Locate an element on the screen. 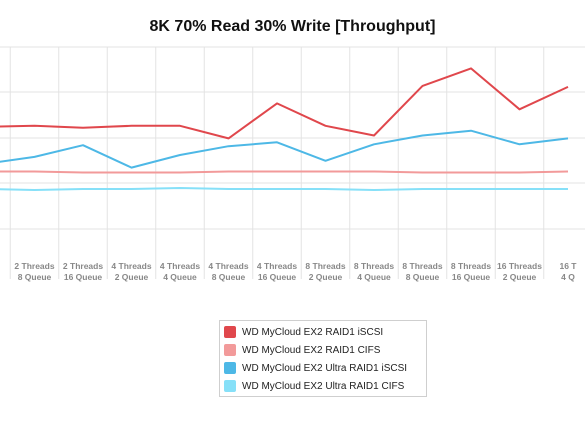  legend-label: WD MyCloud EX2 RAID1 iSCSI is located at coordinates (313, 332).